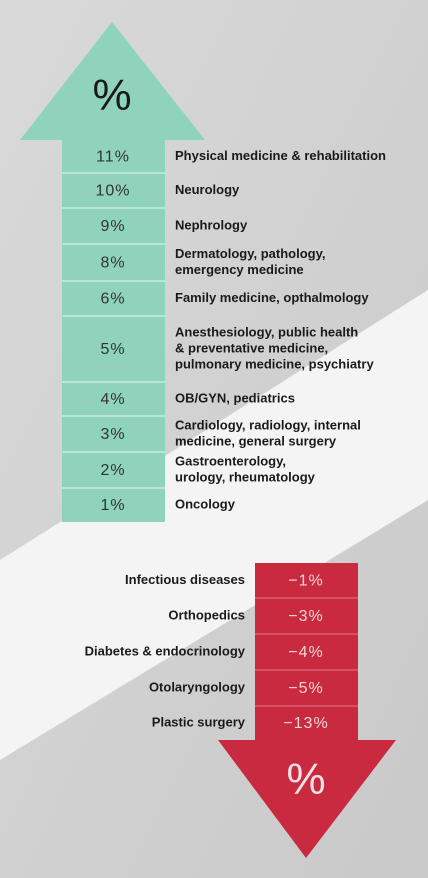 The height and width of the screenshot is (878, 428). I want to click on percent: 11%, so click(113, 157).